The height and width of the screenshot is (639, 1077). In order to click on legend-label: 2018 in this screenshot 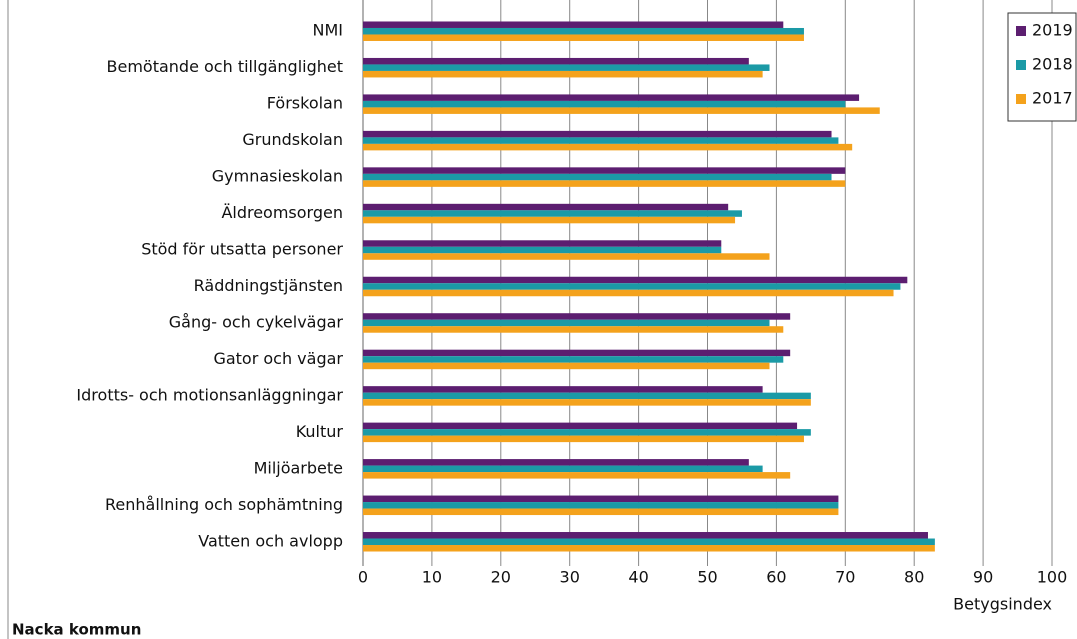, I will do `click(1052, 64)`.